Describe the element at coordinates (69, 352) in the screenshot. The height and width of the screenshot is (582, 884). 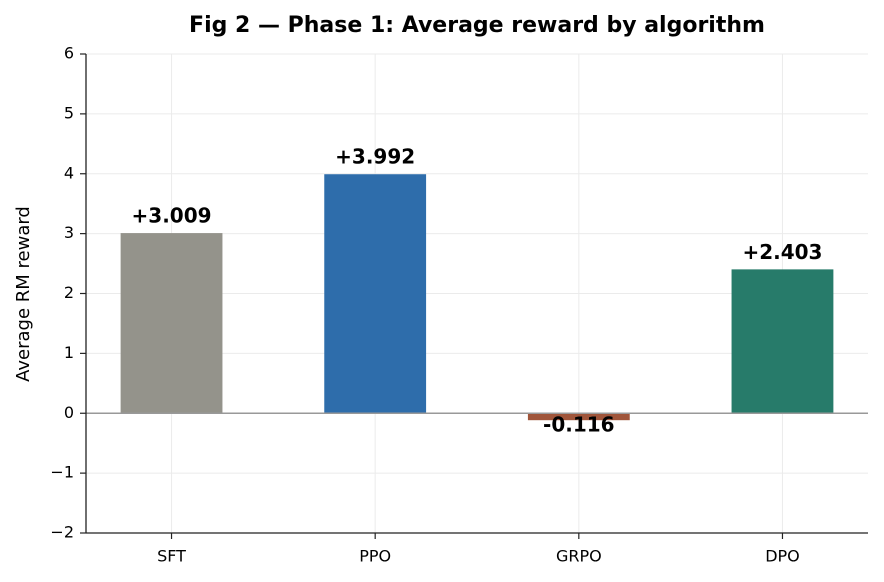
I see `y-tick-label: 1` at that location.